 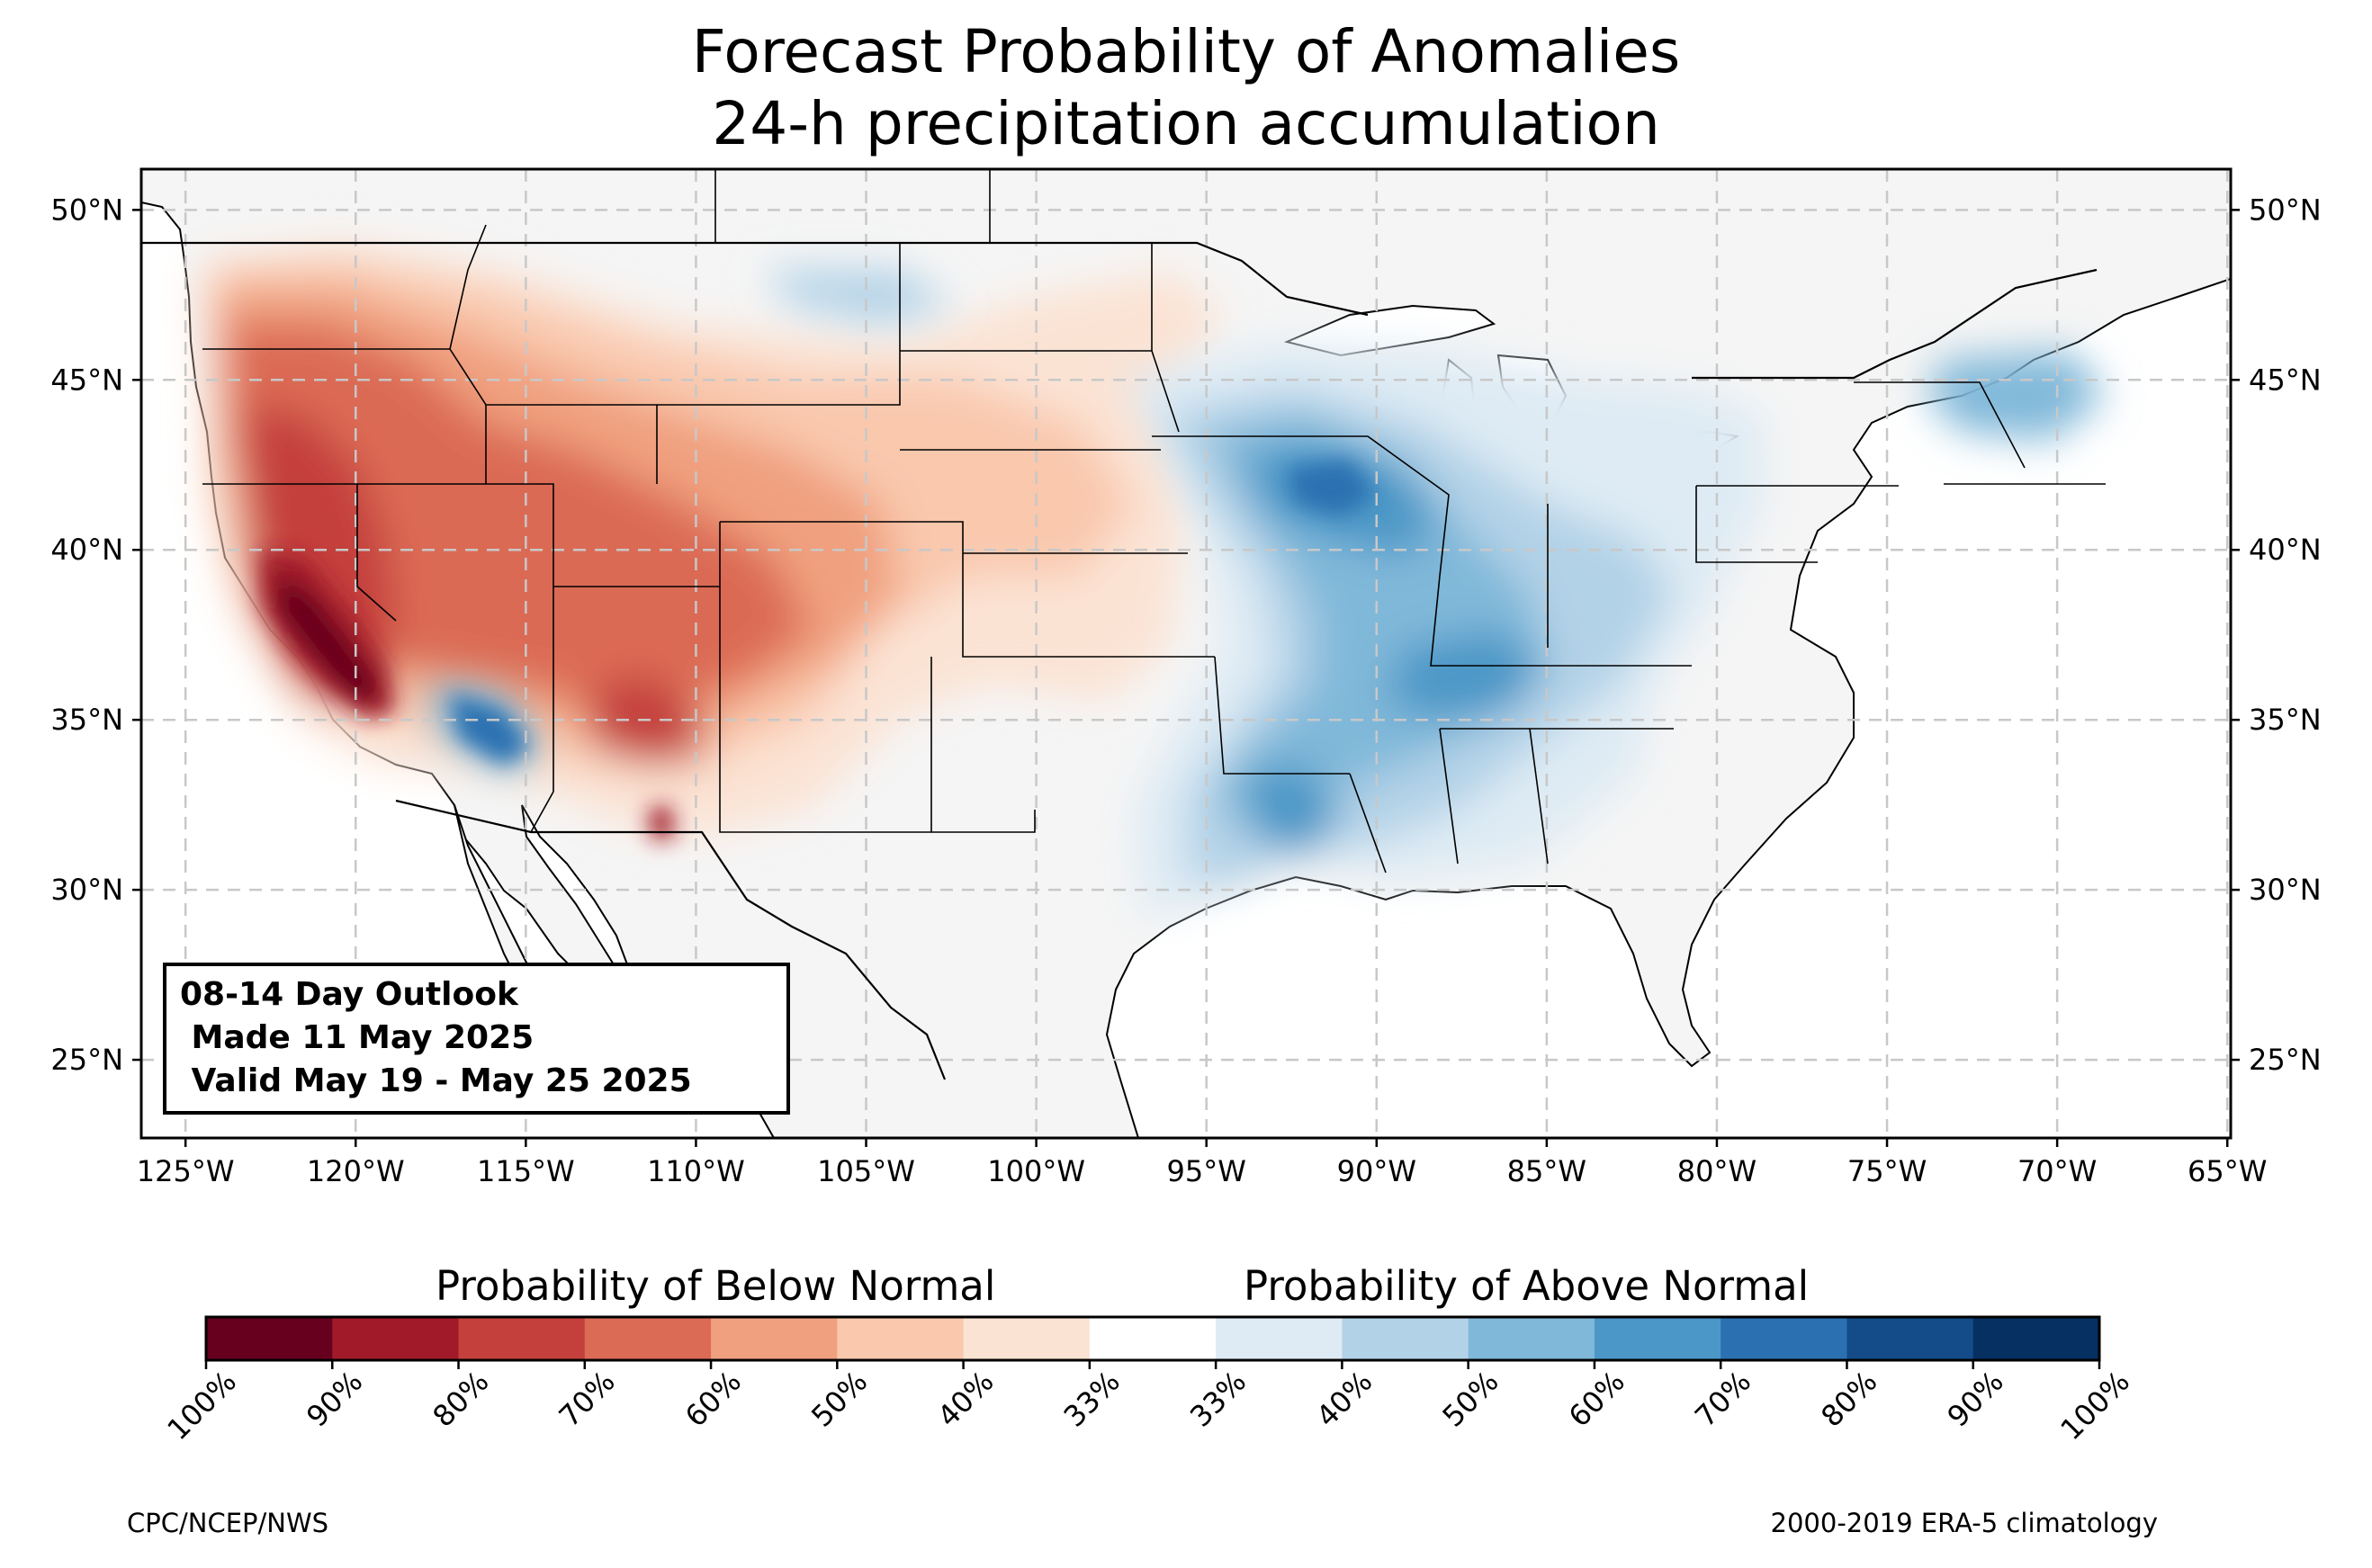 What do you see at coordinates (95, 635) in the screenshot?
I see `lat-ticks-left: 25°N 30°N 35°N 40°N 45°N 50°N` at bounding box center [95, 635].